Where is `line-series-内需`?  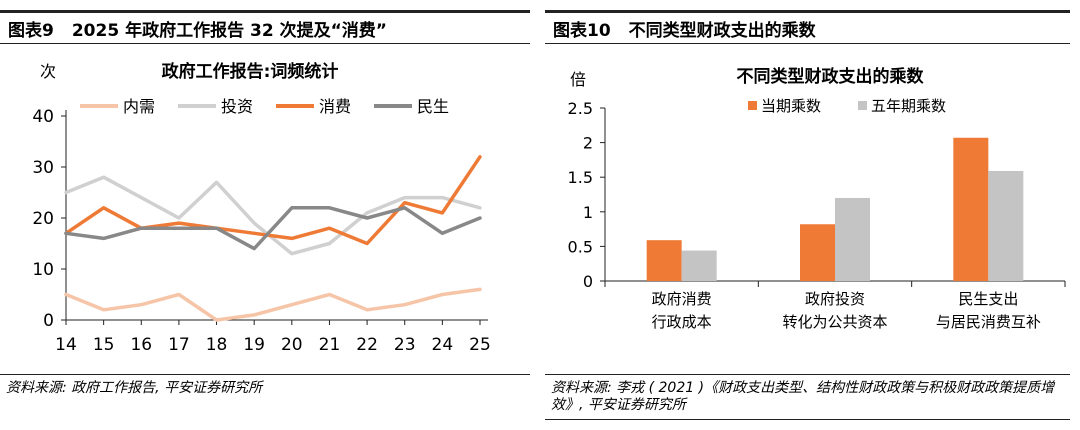 line-series-内需 is located at coordinates (273, 304).